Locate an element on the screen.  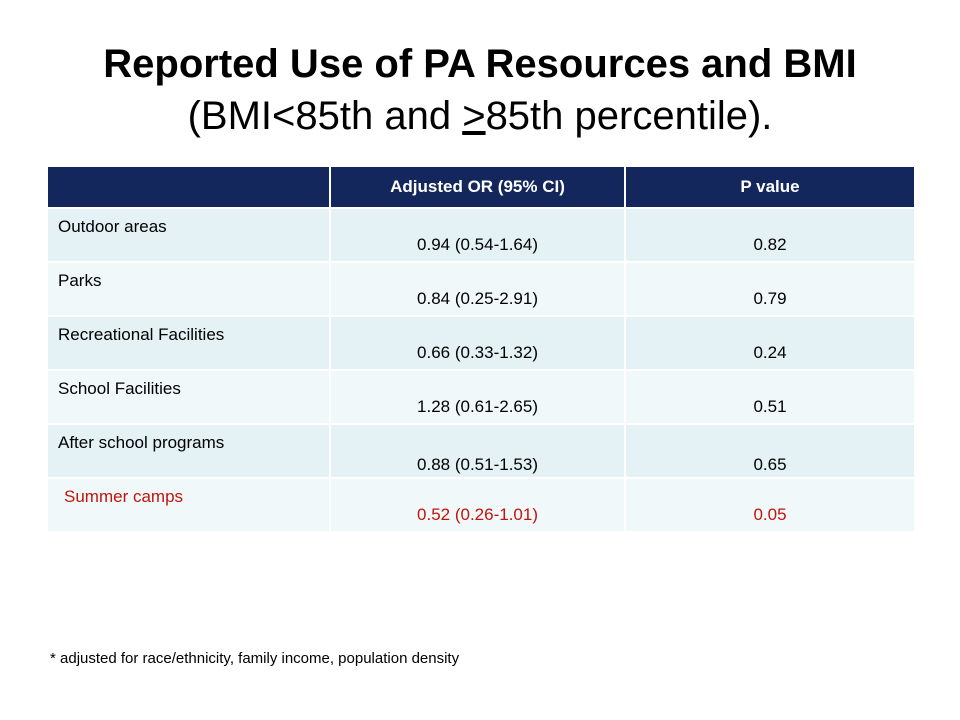
header-adjusted-or: Adjusted OR (95% CI) is located at coordinates (478, 188).